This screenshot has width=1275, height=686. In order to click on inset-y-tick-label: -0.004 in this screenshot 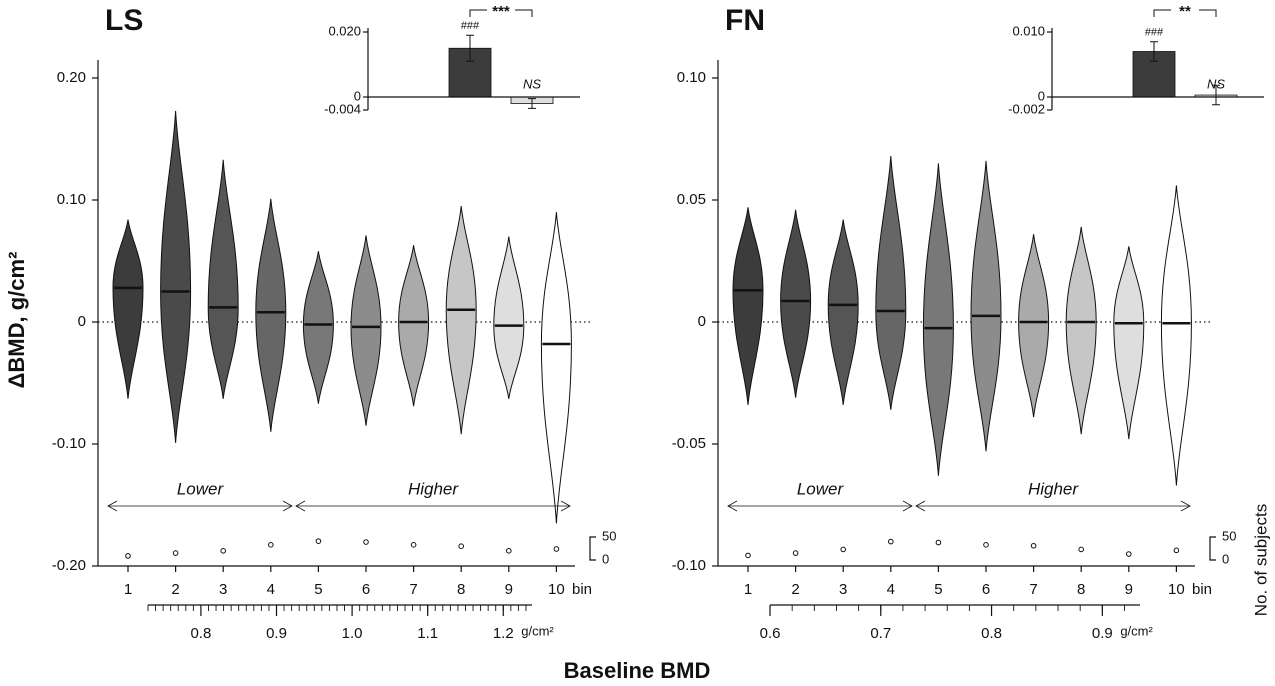, I will do `click(342, 108)`.